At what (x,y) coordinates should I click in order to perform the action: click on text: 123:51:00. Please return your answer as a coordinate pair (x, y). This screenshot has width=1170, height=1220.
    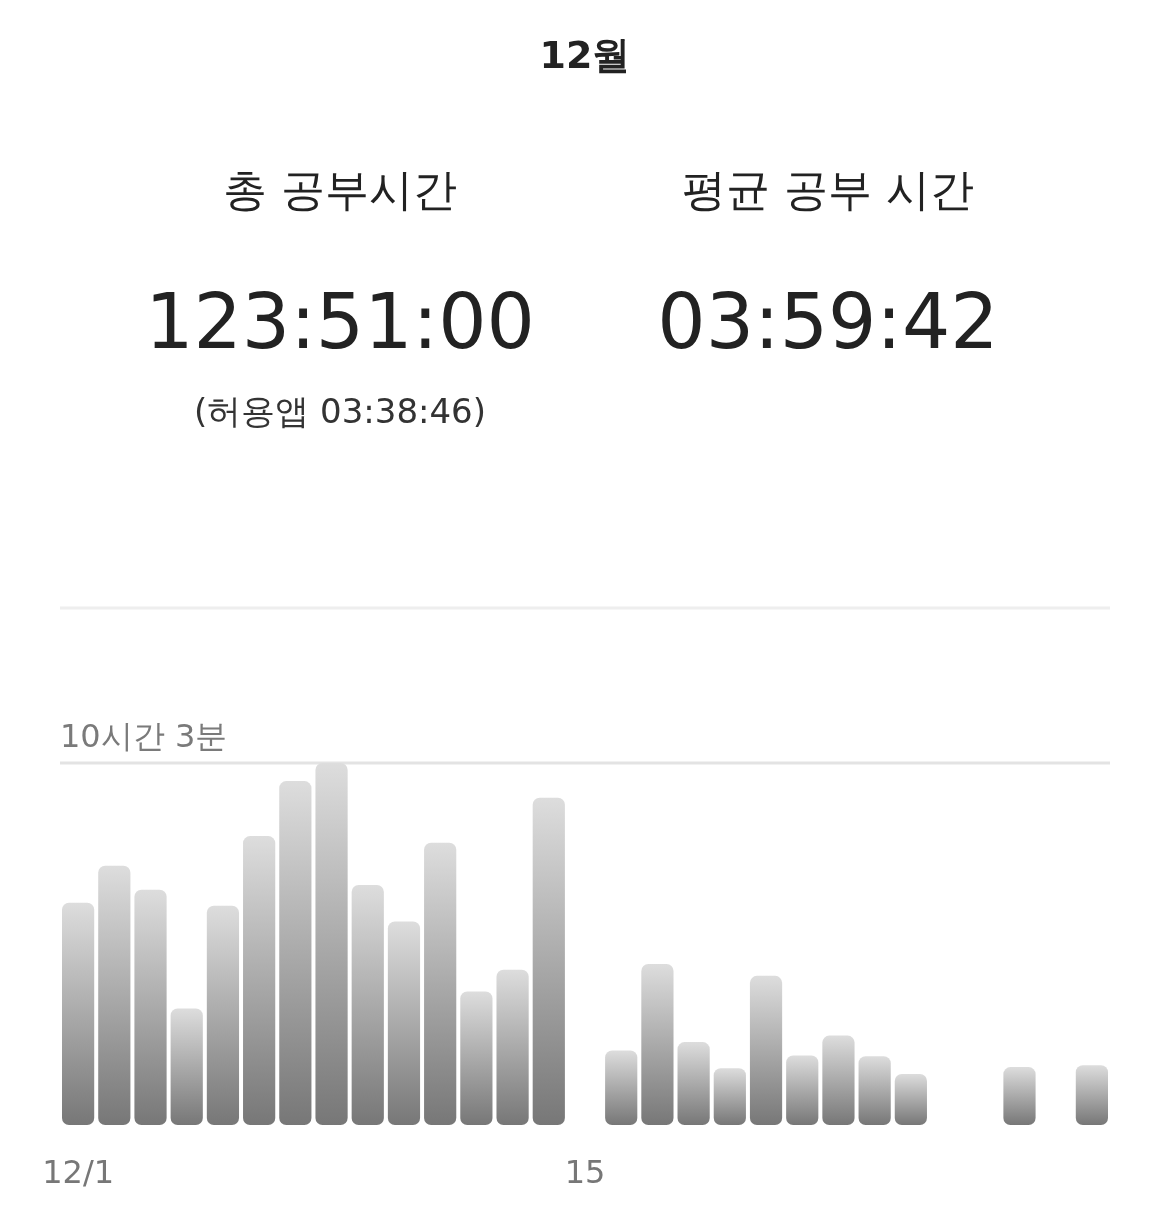
    Looking at the image, I should click on (340, 321).